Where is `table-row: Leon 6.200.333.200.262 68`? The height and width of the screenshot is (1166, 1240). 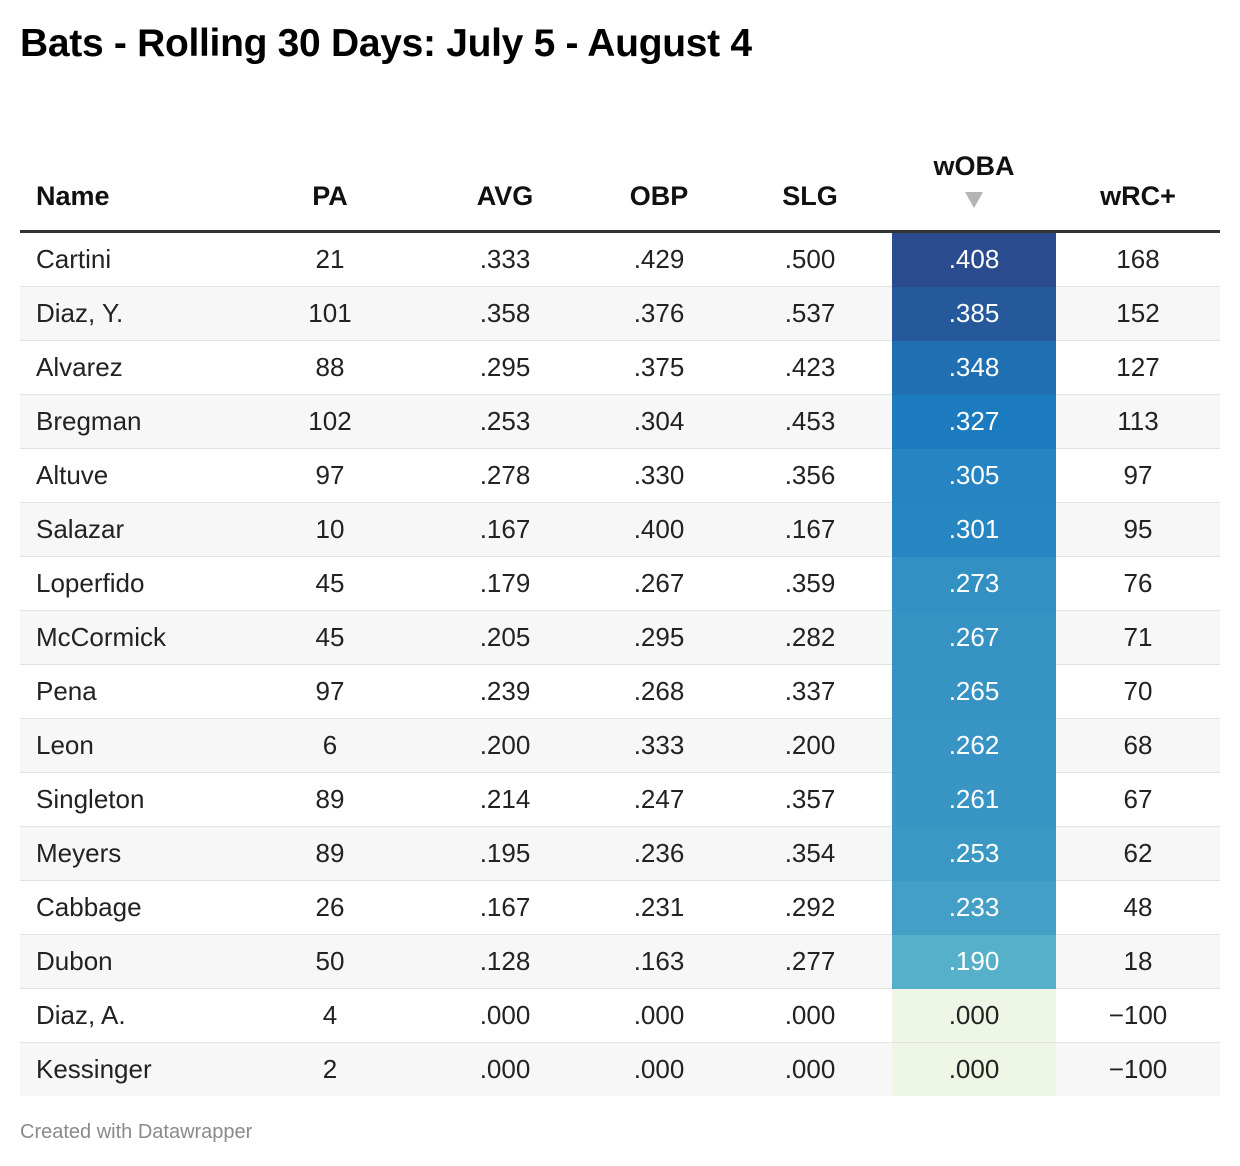
table-row: Leon 6.200.333.200.262 68 is located at coordinates (620, 745).